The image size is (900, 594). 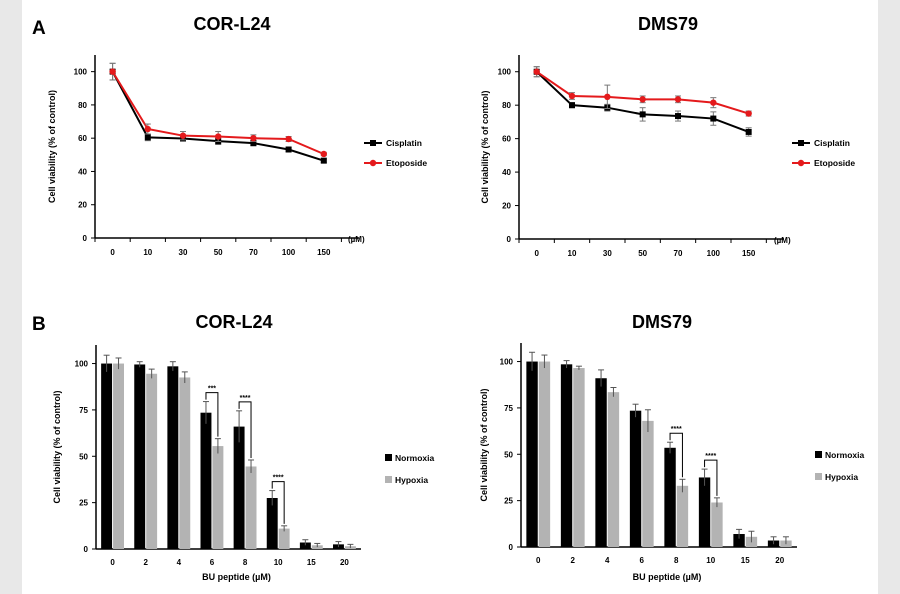 I want to click on x-tick-label: 4, so click(x=179, y=562).